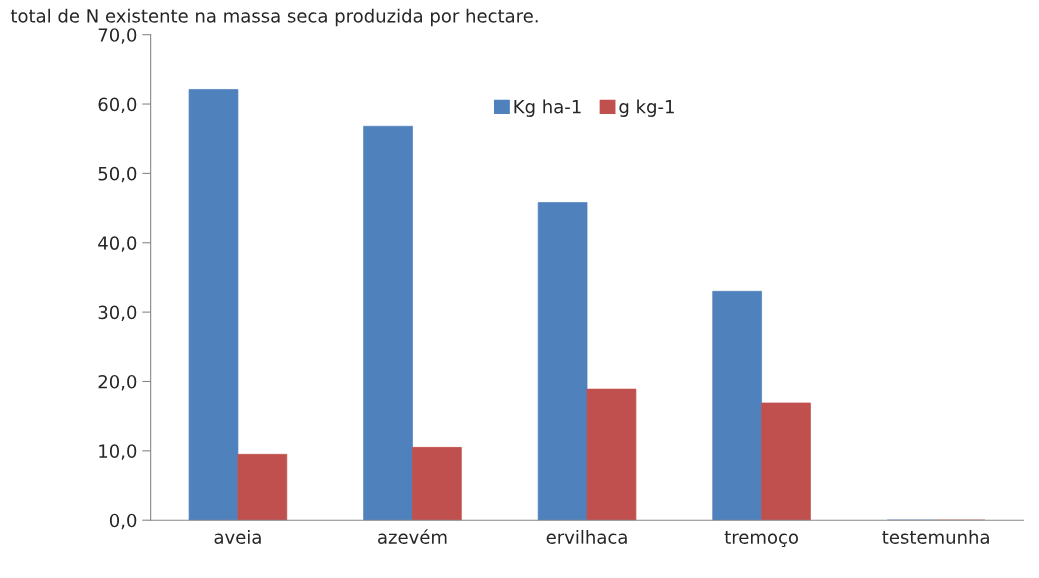 The image size is (1039, 578). Describe the element at coordinates (412, 536) in the screenshot. I see `x-tick-label: azevém` at that location.